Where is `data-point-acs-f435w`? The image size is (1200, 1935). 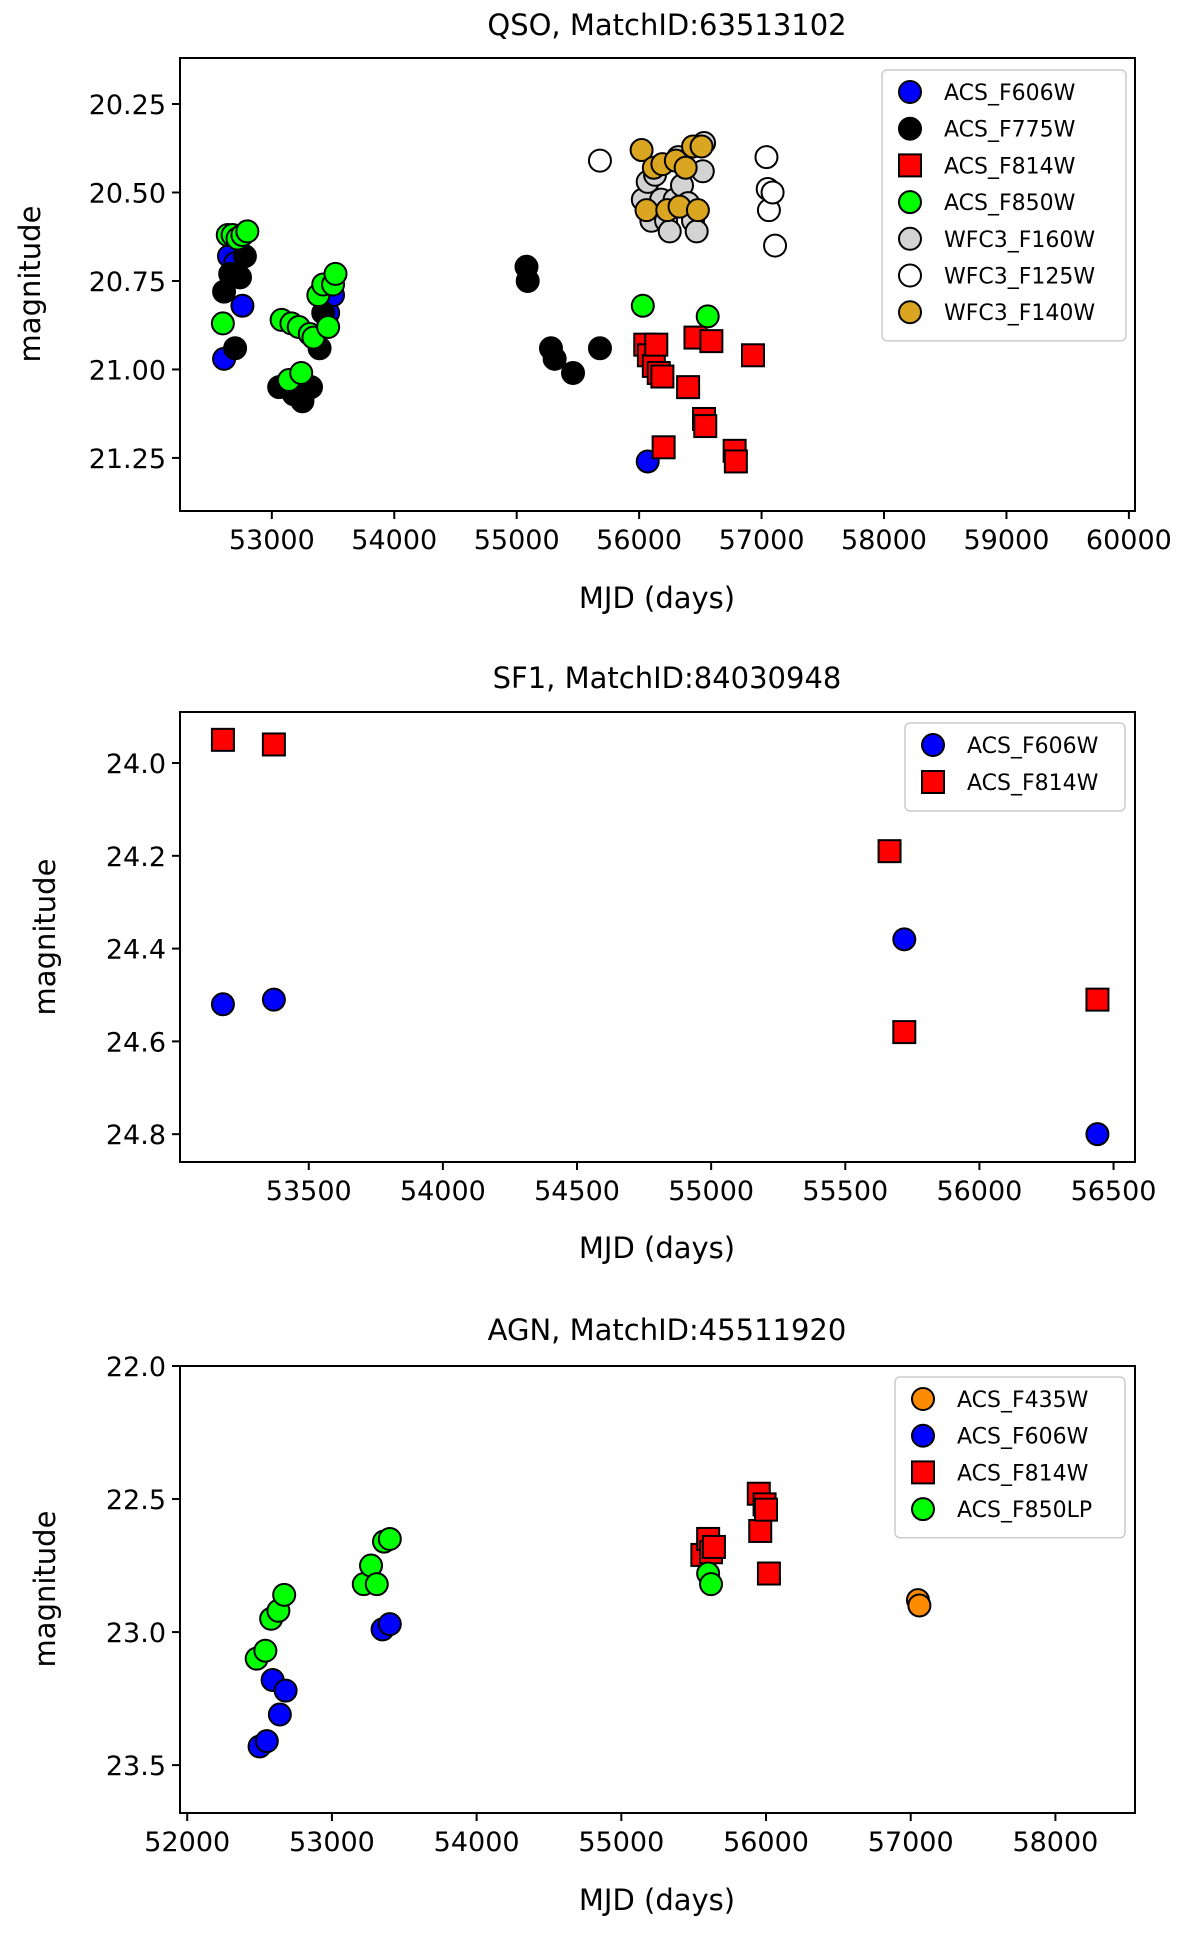
data-point-acs-f435w is located at coordinates (919, 1605).